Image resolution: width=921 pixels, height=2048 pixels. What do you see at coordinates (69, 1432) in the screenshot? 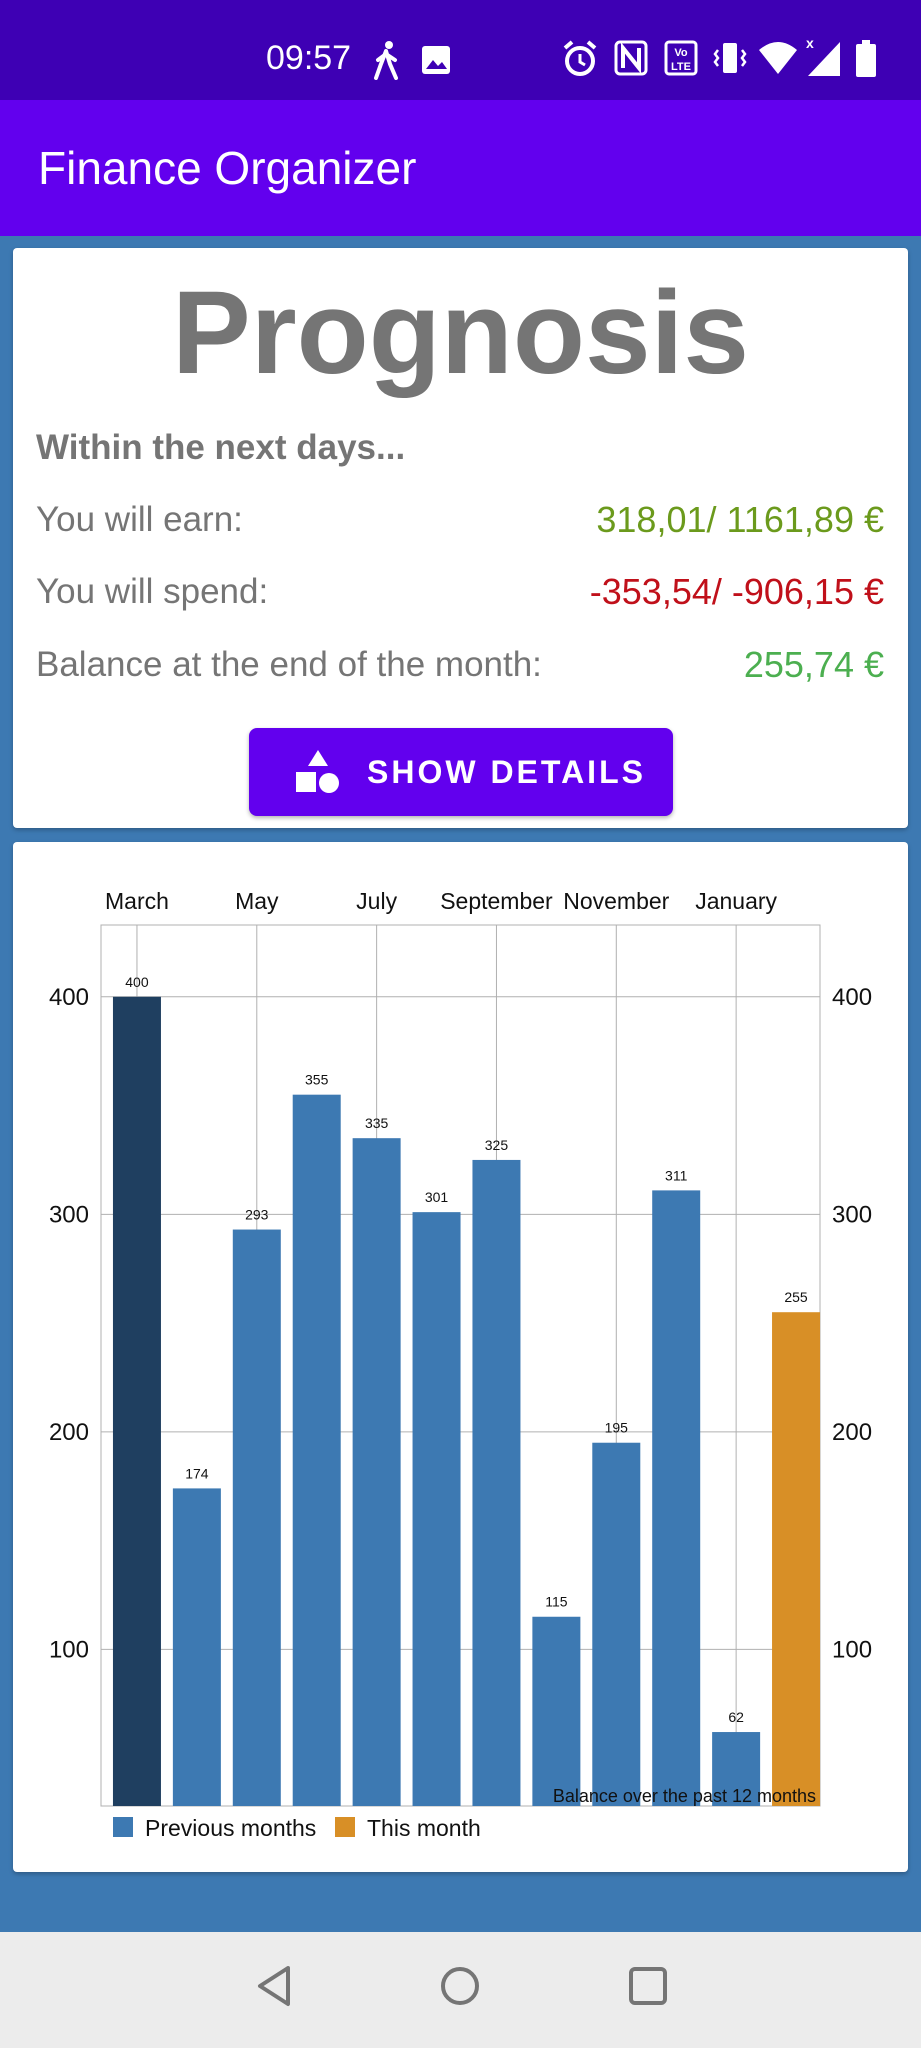
I see `y-tick-label-left: 200` at bounding box center [69, 1432].